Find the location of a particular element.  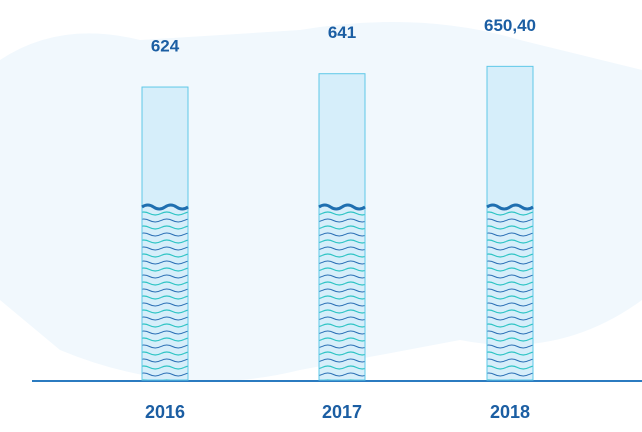

x-tick-label: 2018 is located at coordinates (510, 412).